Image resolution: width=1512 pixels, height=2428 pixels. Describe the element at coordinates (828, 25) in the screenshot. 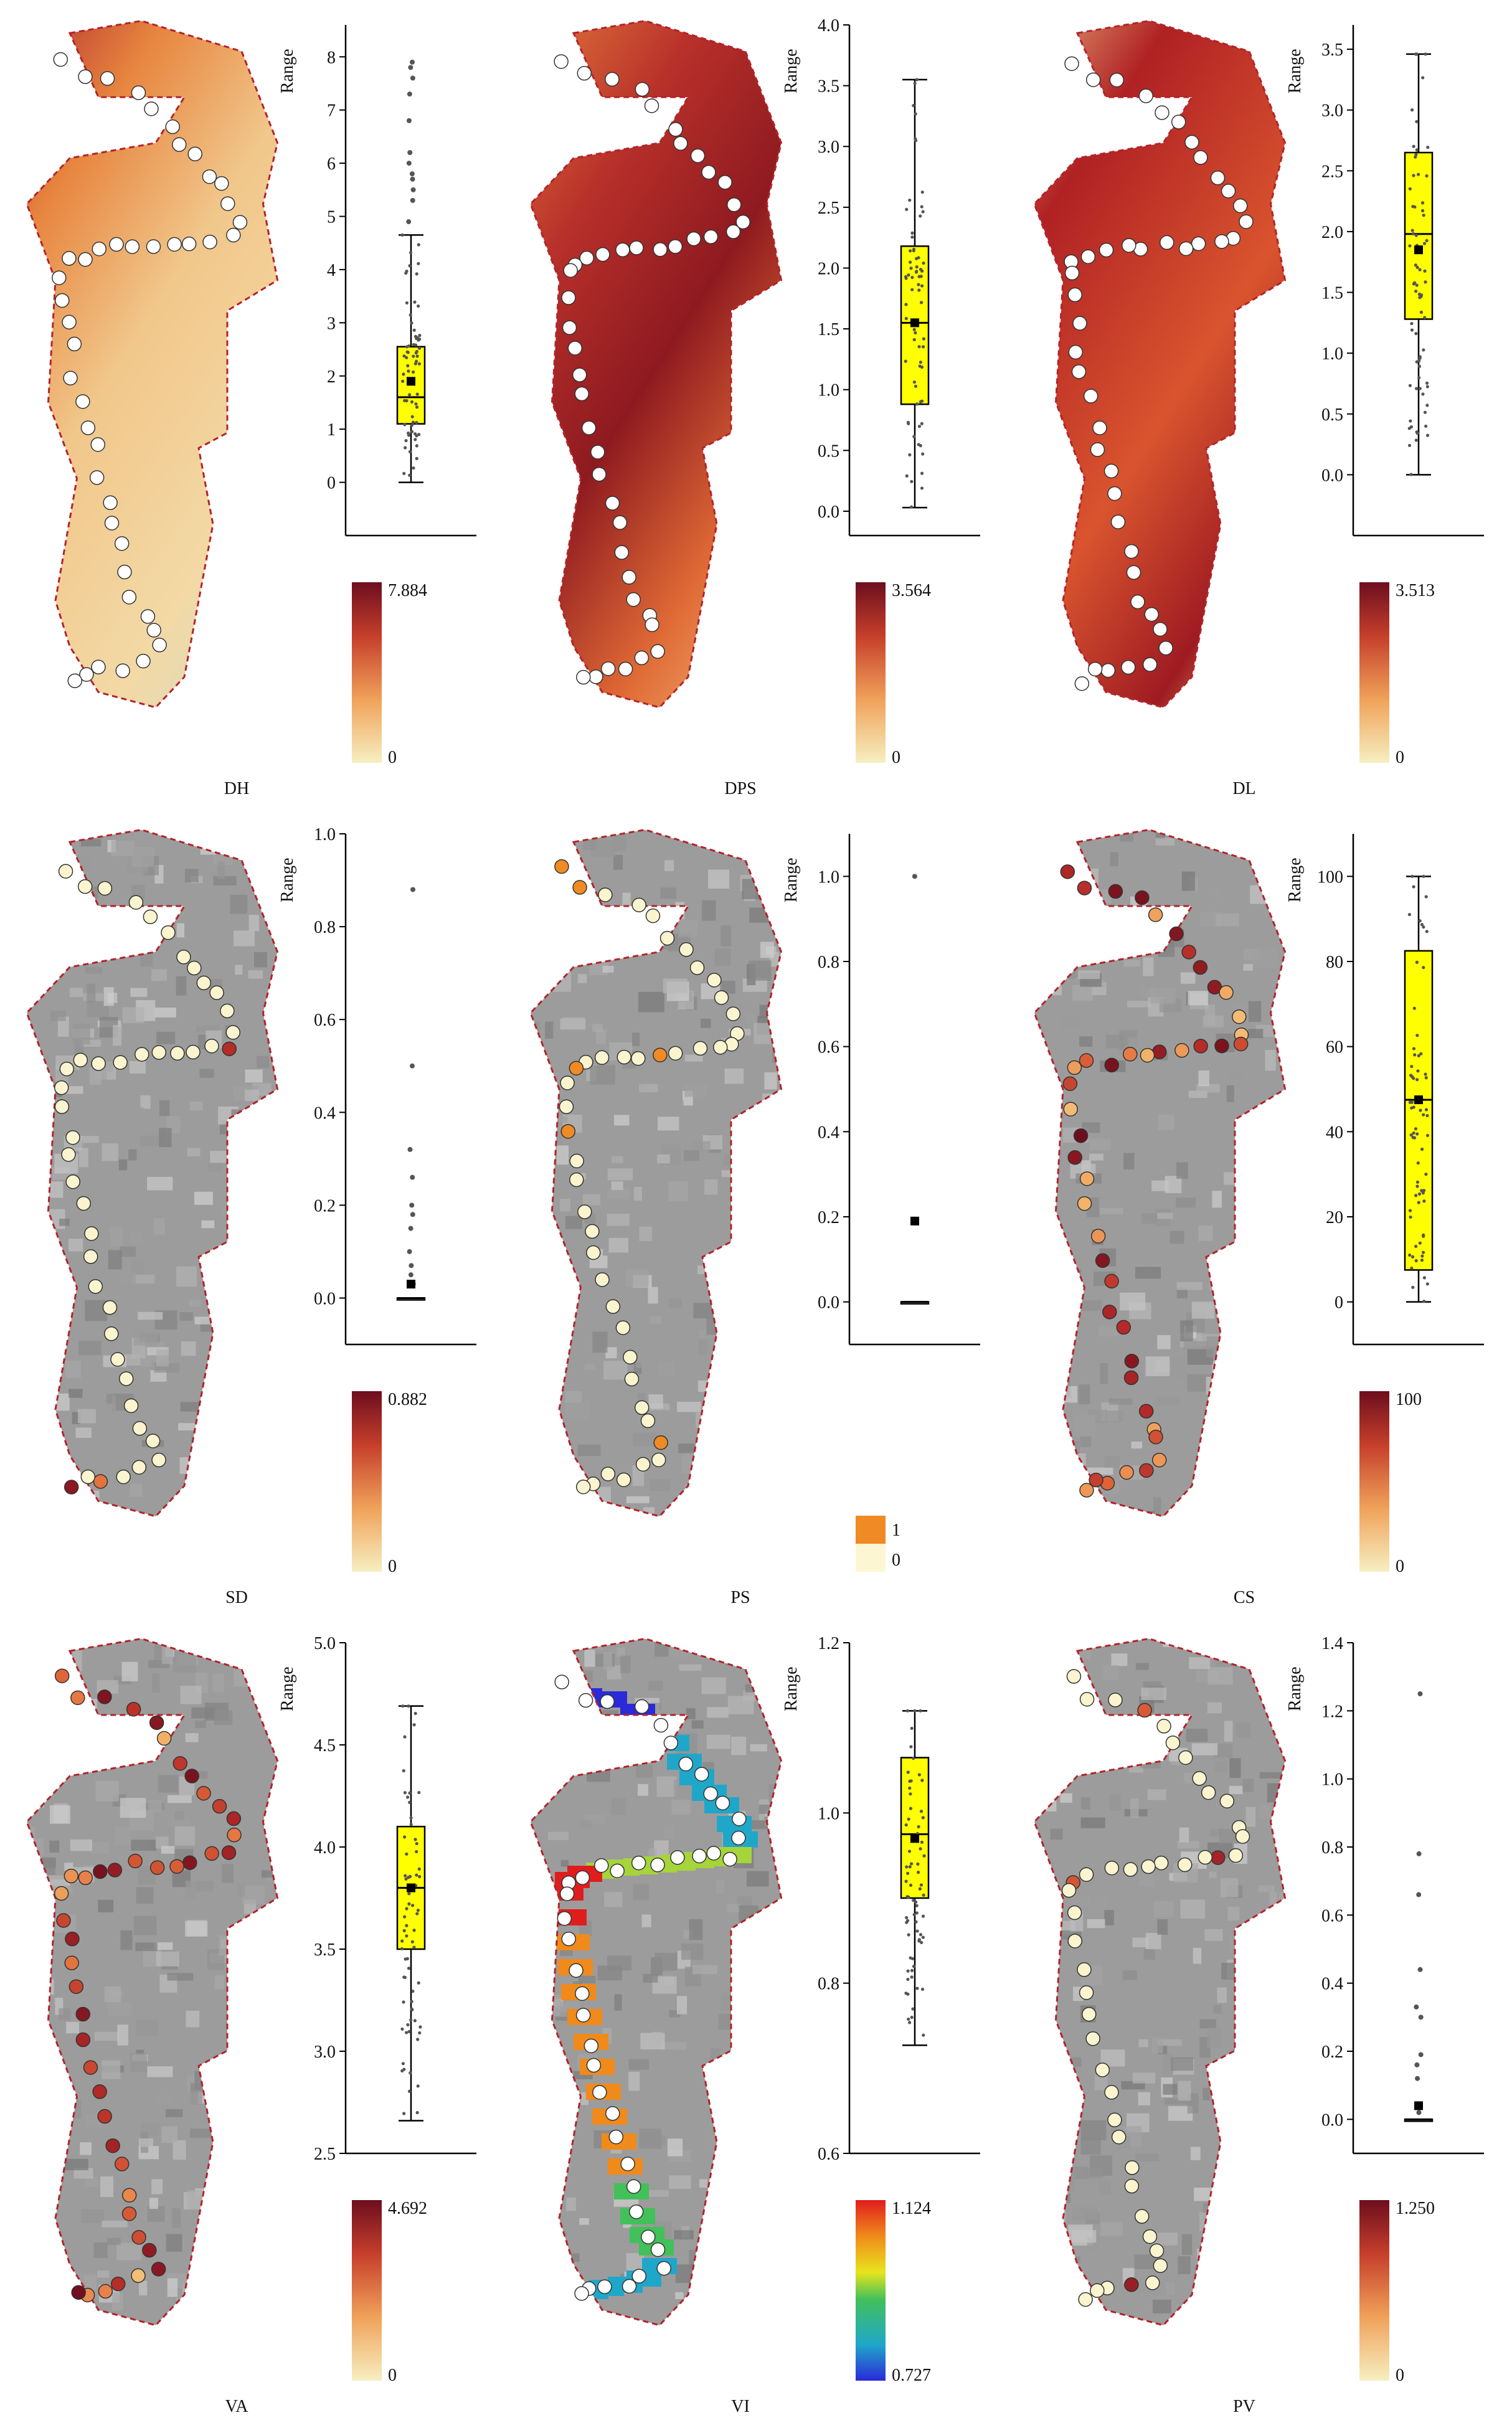

I see `y-tick-label: 4.0` at that location.